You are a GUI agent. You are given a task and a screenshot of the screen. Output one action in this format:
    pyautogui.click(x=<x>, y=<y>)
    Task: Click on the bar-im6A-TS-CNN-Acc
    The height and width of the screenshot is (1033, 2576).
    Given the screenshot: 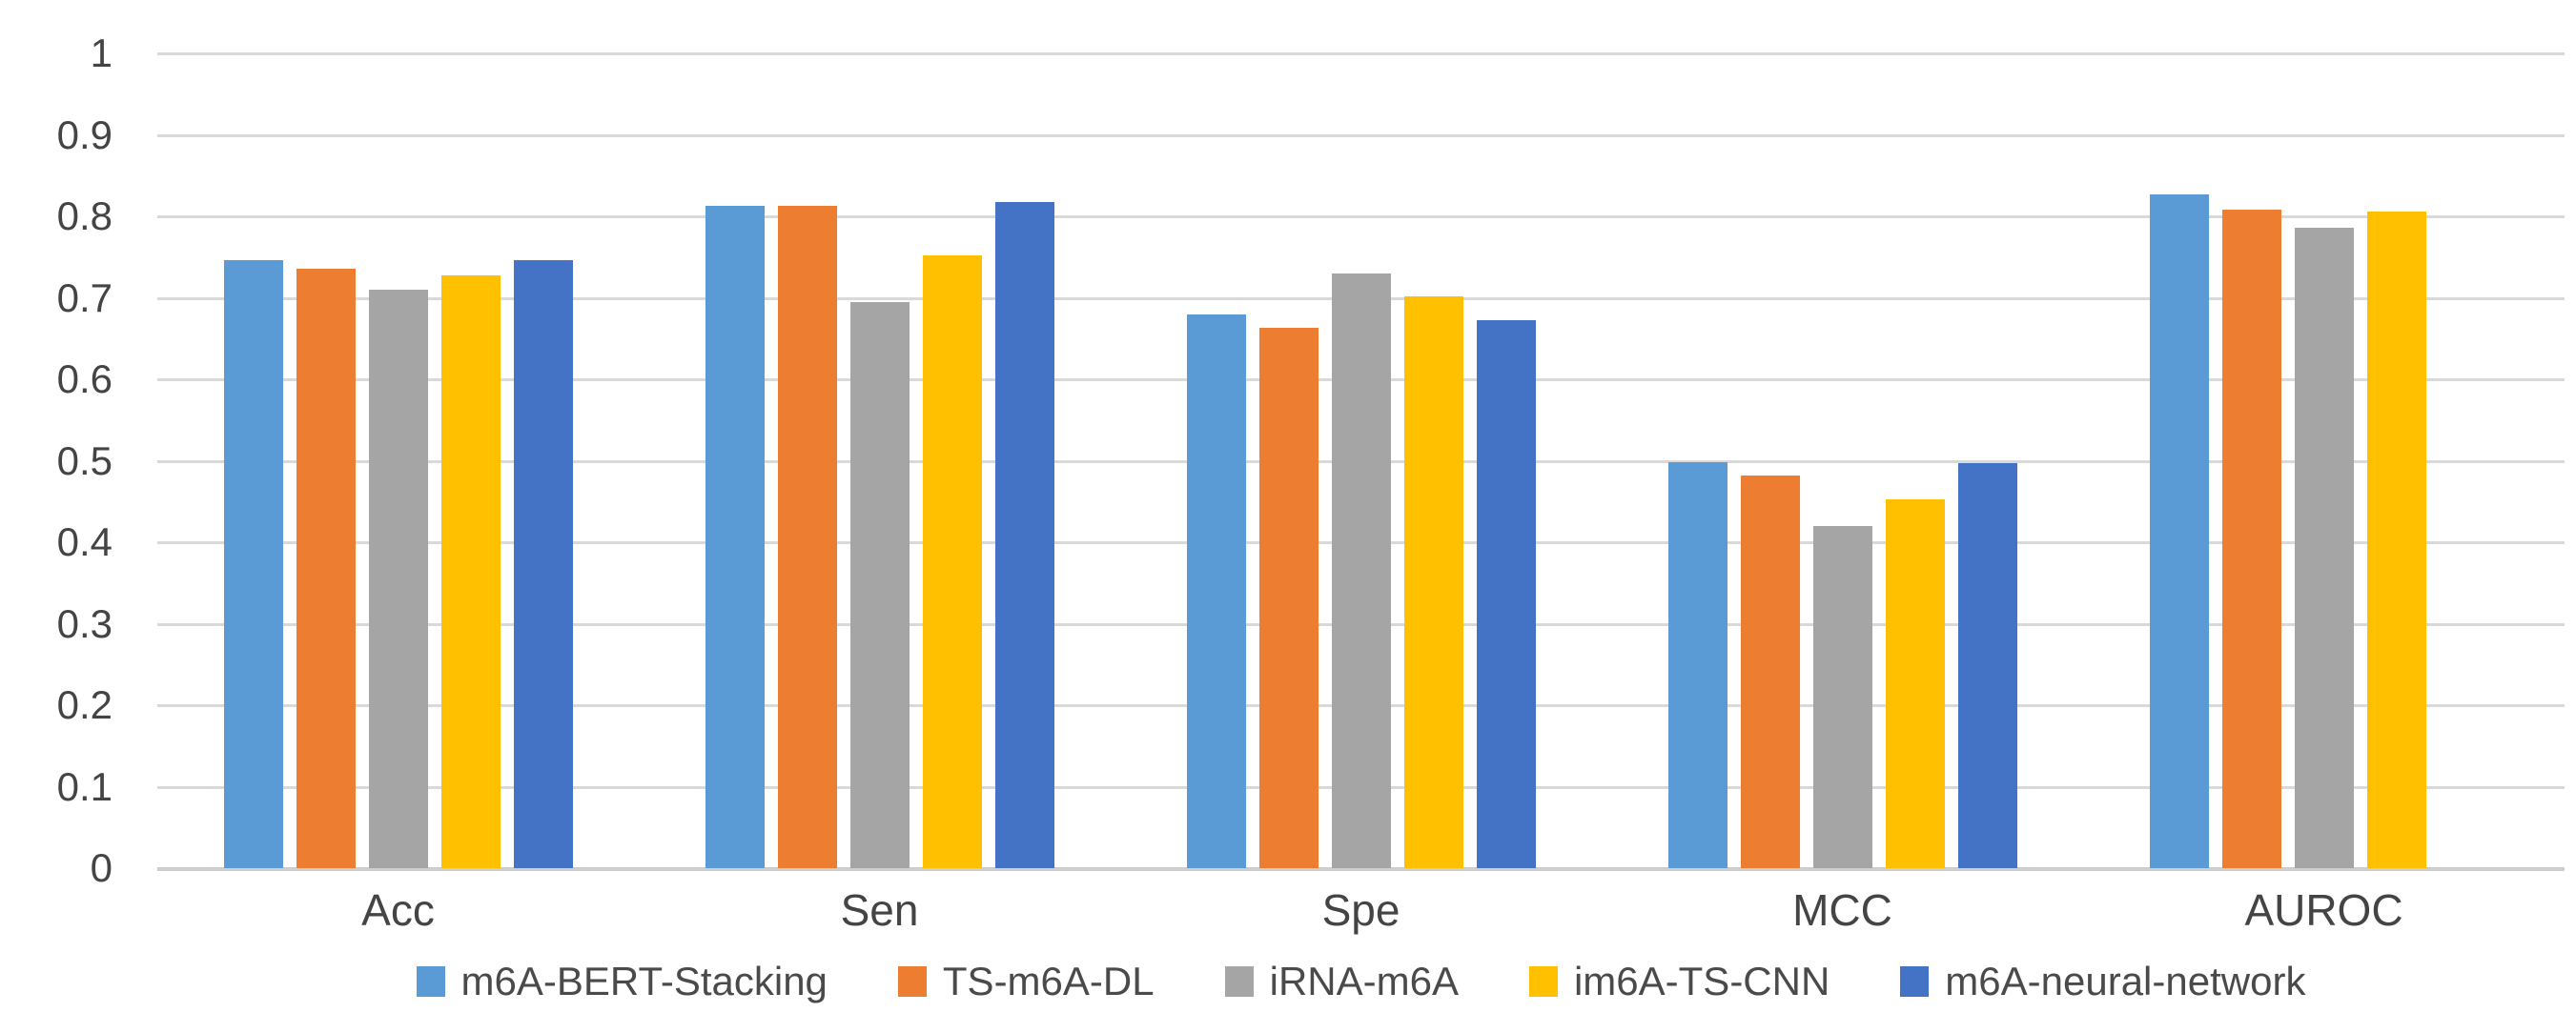 What is the action you would take?
    pyautogui.click(x=471, y=572)
    